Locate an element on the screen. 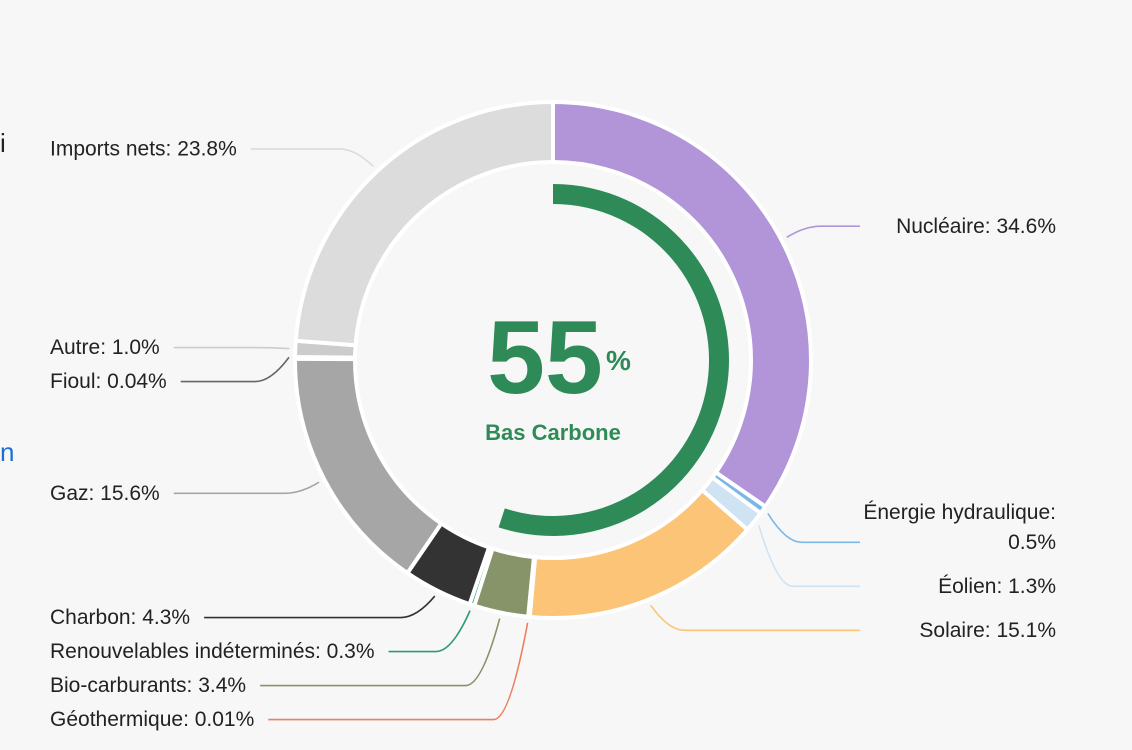  slice-label-fioul: Fioul: 0.04% is located at coordinates (108, 381).